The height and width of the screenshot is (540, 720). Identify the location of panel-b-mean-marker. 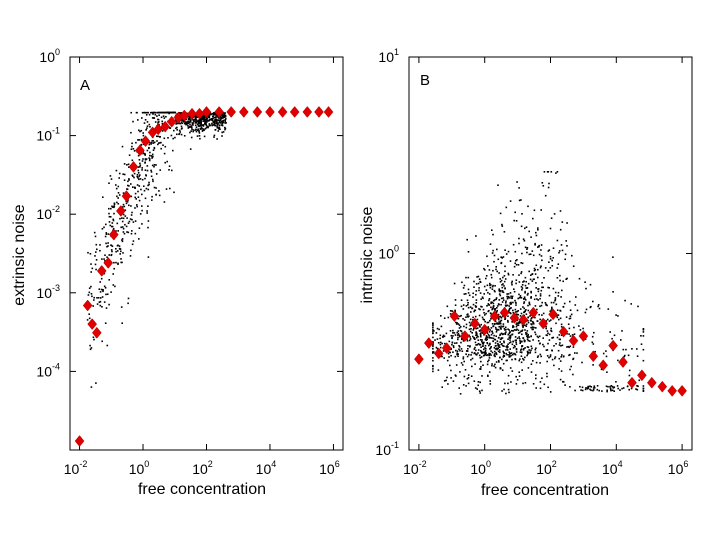
(573, 340).